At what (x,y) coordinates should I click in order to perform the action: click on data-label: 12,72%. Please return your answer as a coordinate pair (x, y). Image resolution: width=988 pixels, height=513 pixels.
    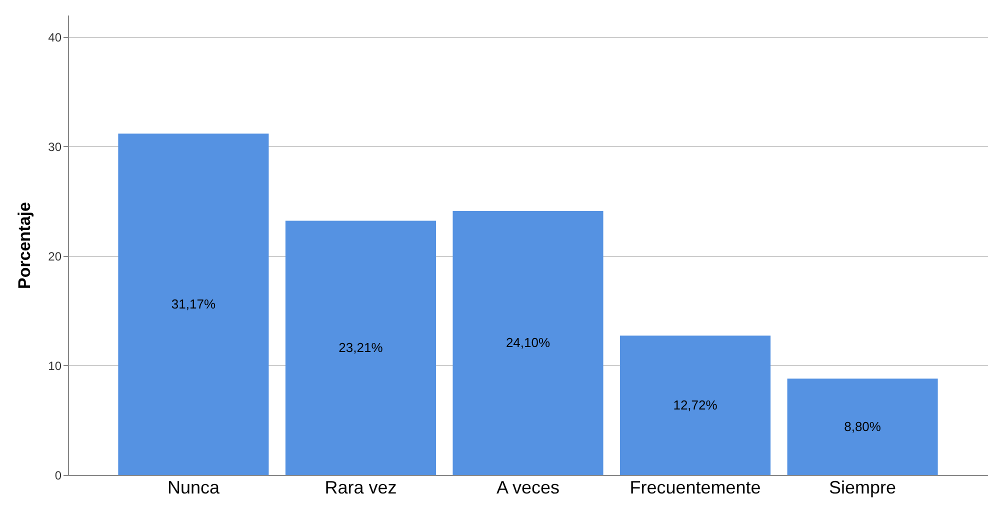
    Looking at the image, I should click on (695, 404).